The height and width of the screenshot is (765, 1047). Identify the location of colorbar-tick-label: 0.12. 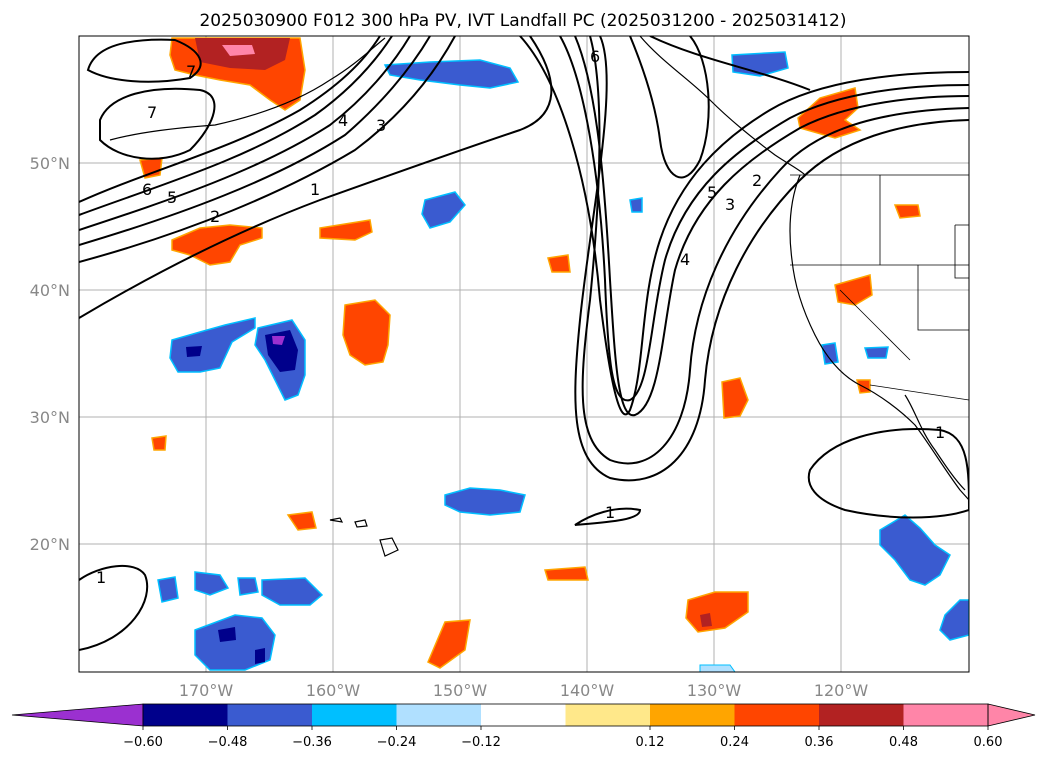
(650, 742).